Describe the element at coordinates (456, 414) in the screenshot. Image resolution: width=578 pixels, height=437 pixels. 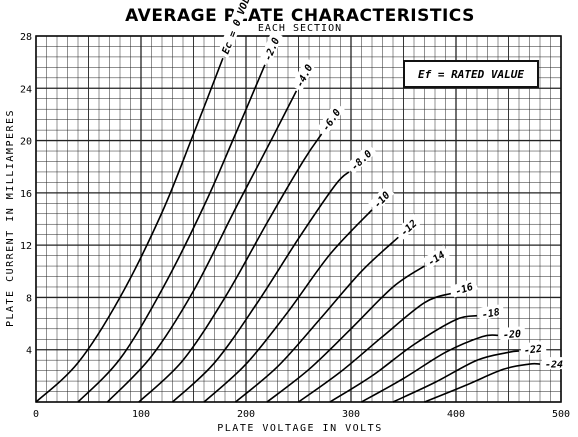
I see `x-tick-label: 400` at that location.